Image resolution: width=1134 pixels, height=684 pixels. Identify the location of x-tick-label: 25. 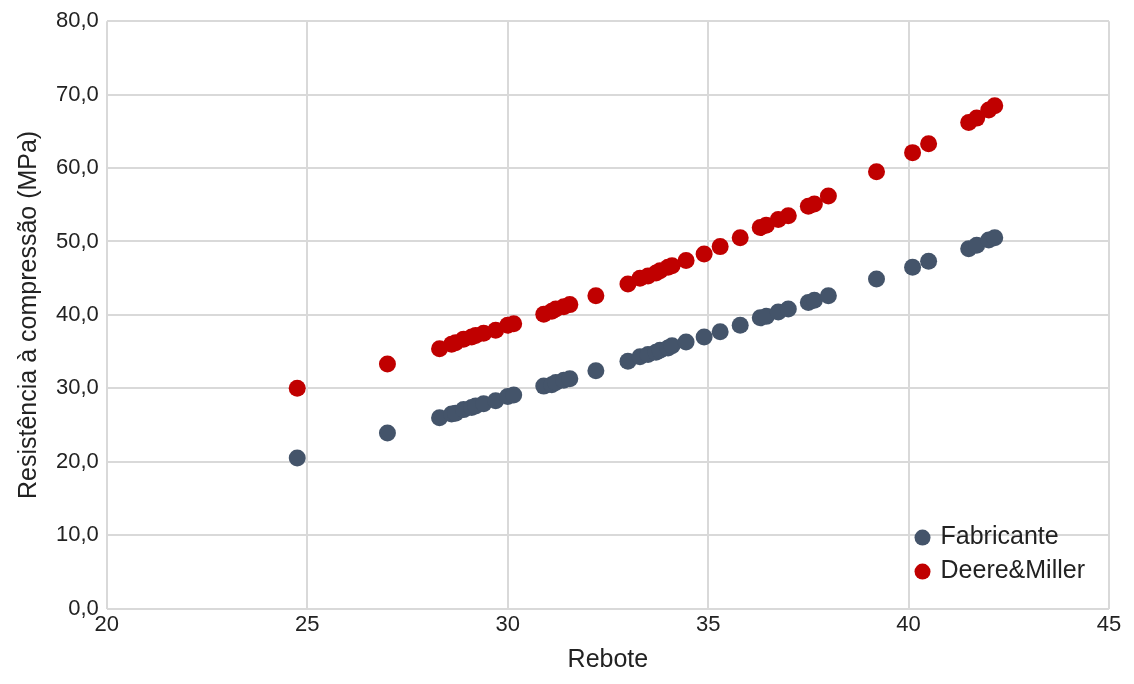
(307, 623).